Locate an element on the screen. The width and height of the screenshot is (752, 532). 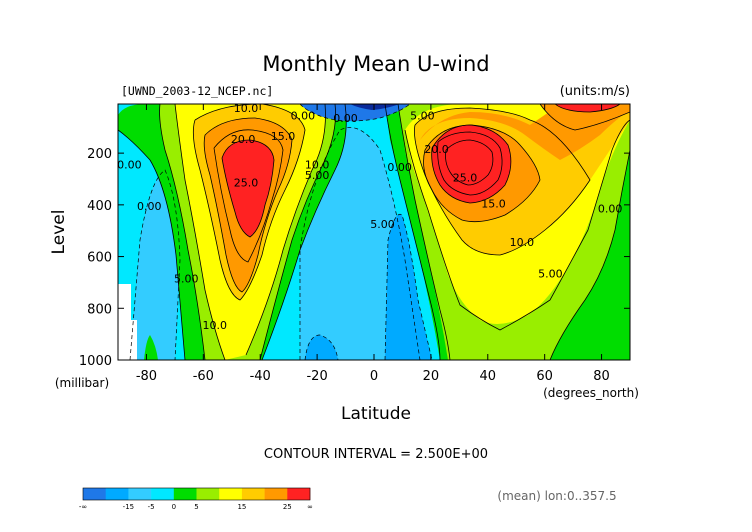
band-north-red is located at coordinates (471, 164).